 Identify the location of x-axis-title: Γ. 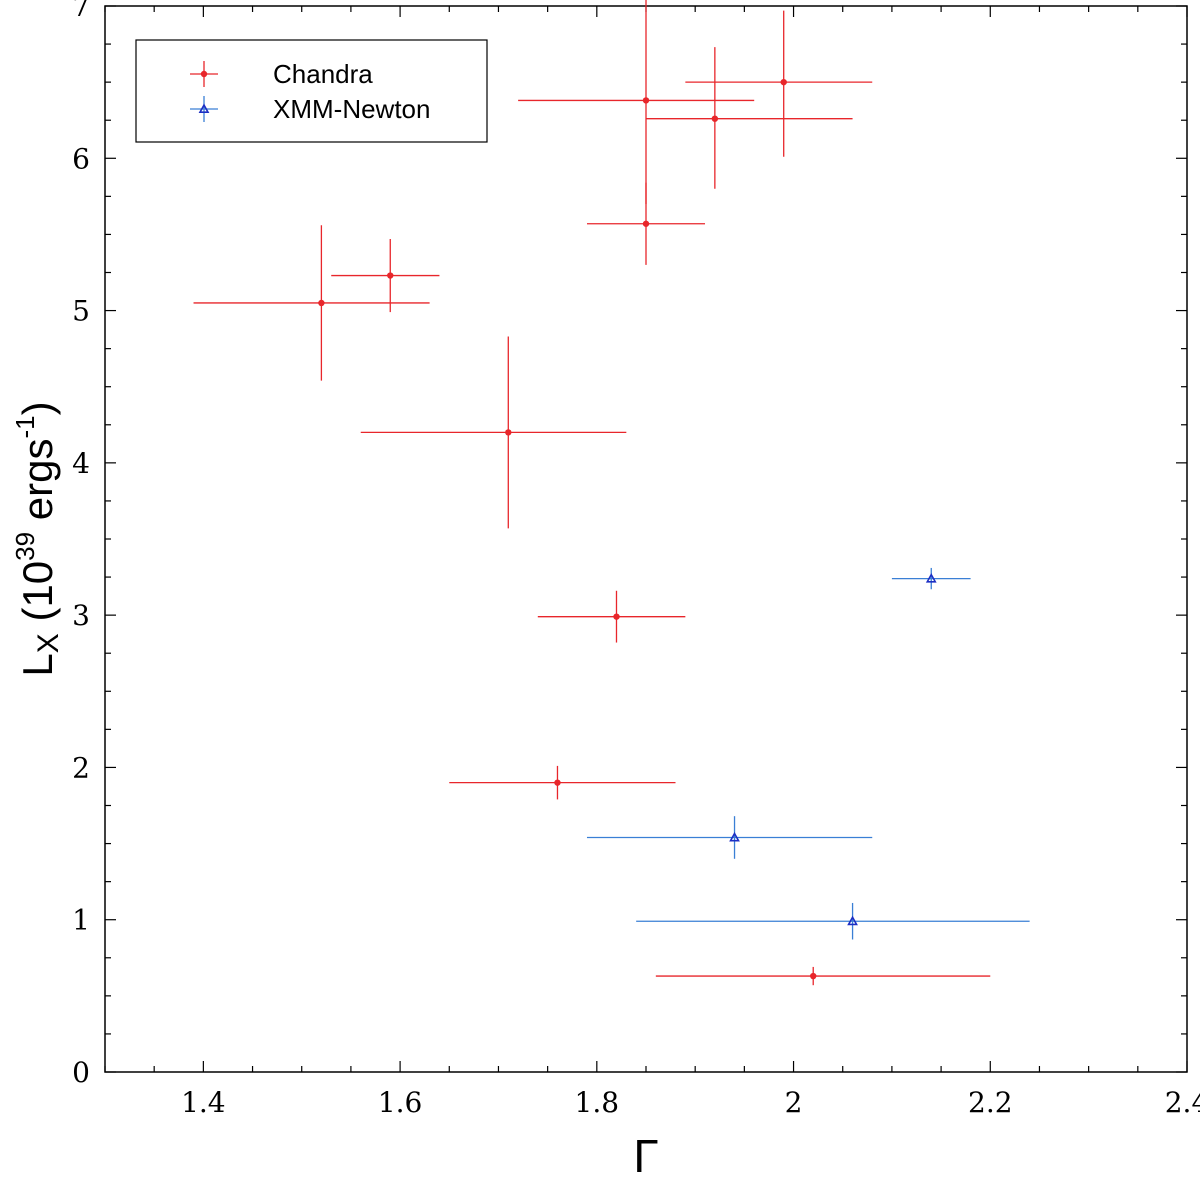
(645, 1154).